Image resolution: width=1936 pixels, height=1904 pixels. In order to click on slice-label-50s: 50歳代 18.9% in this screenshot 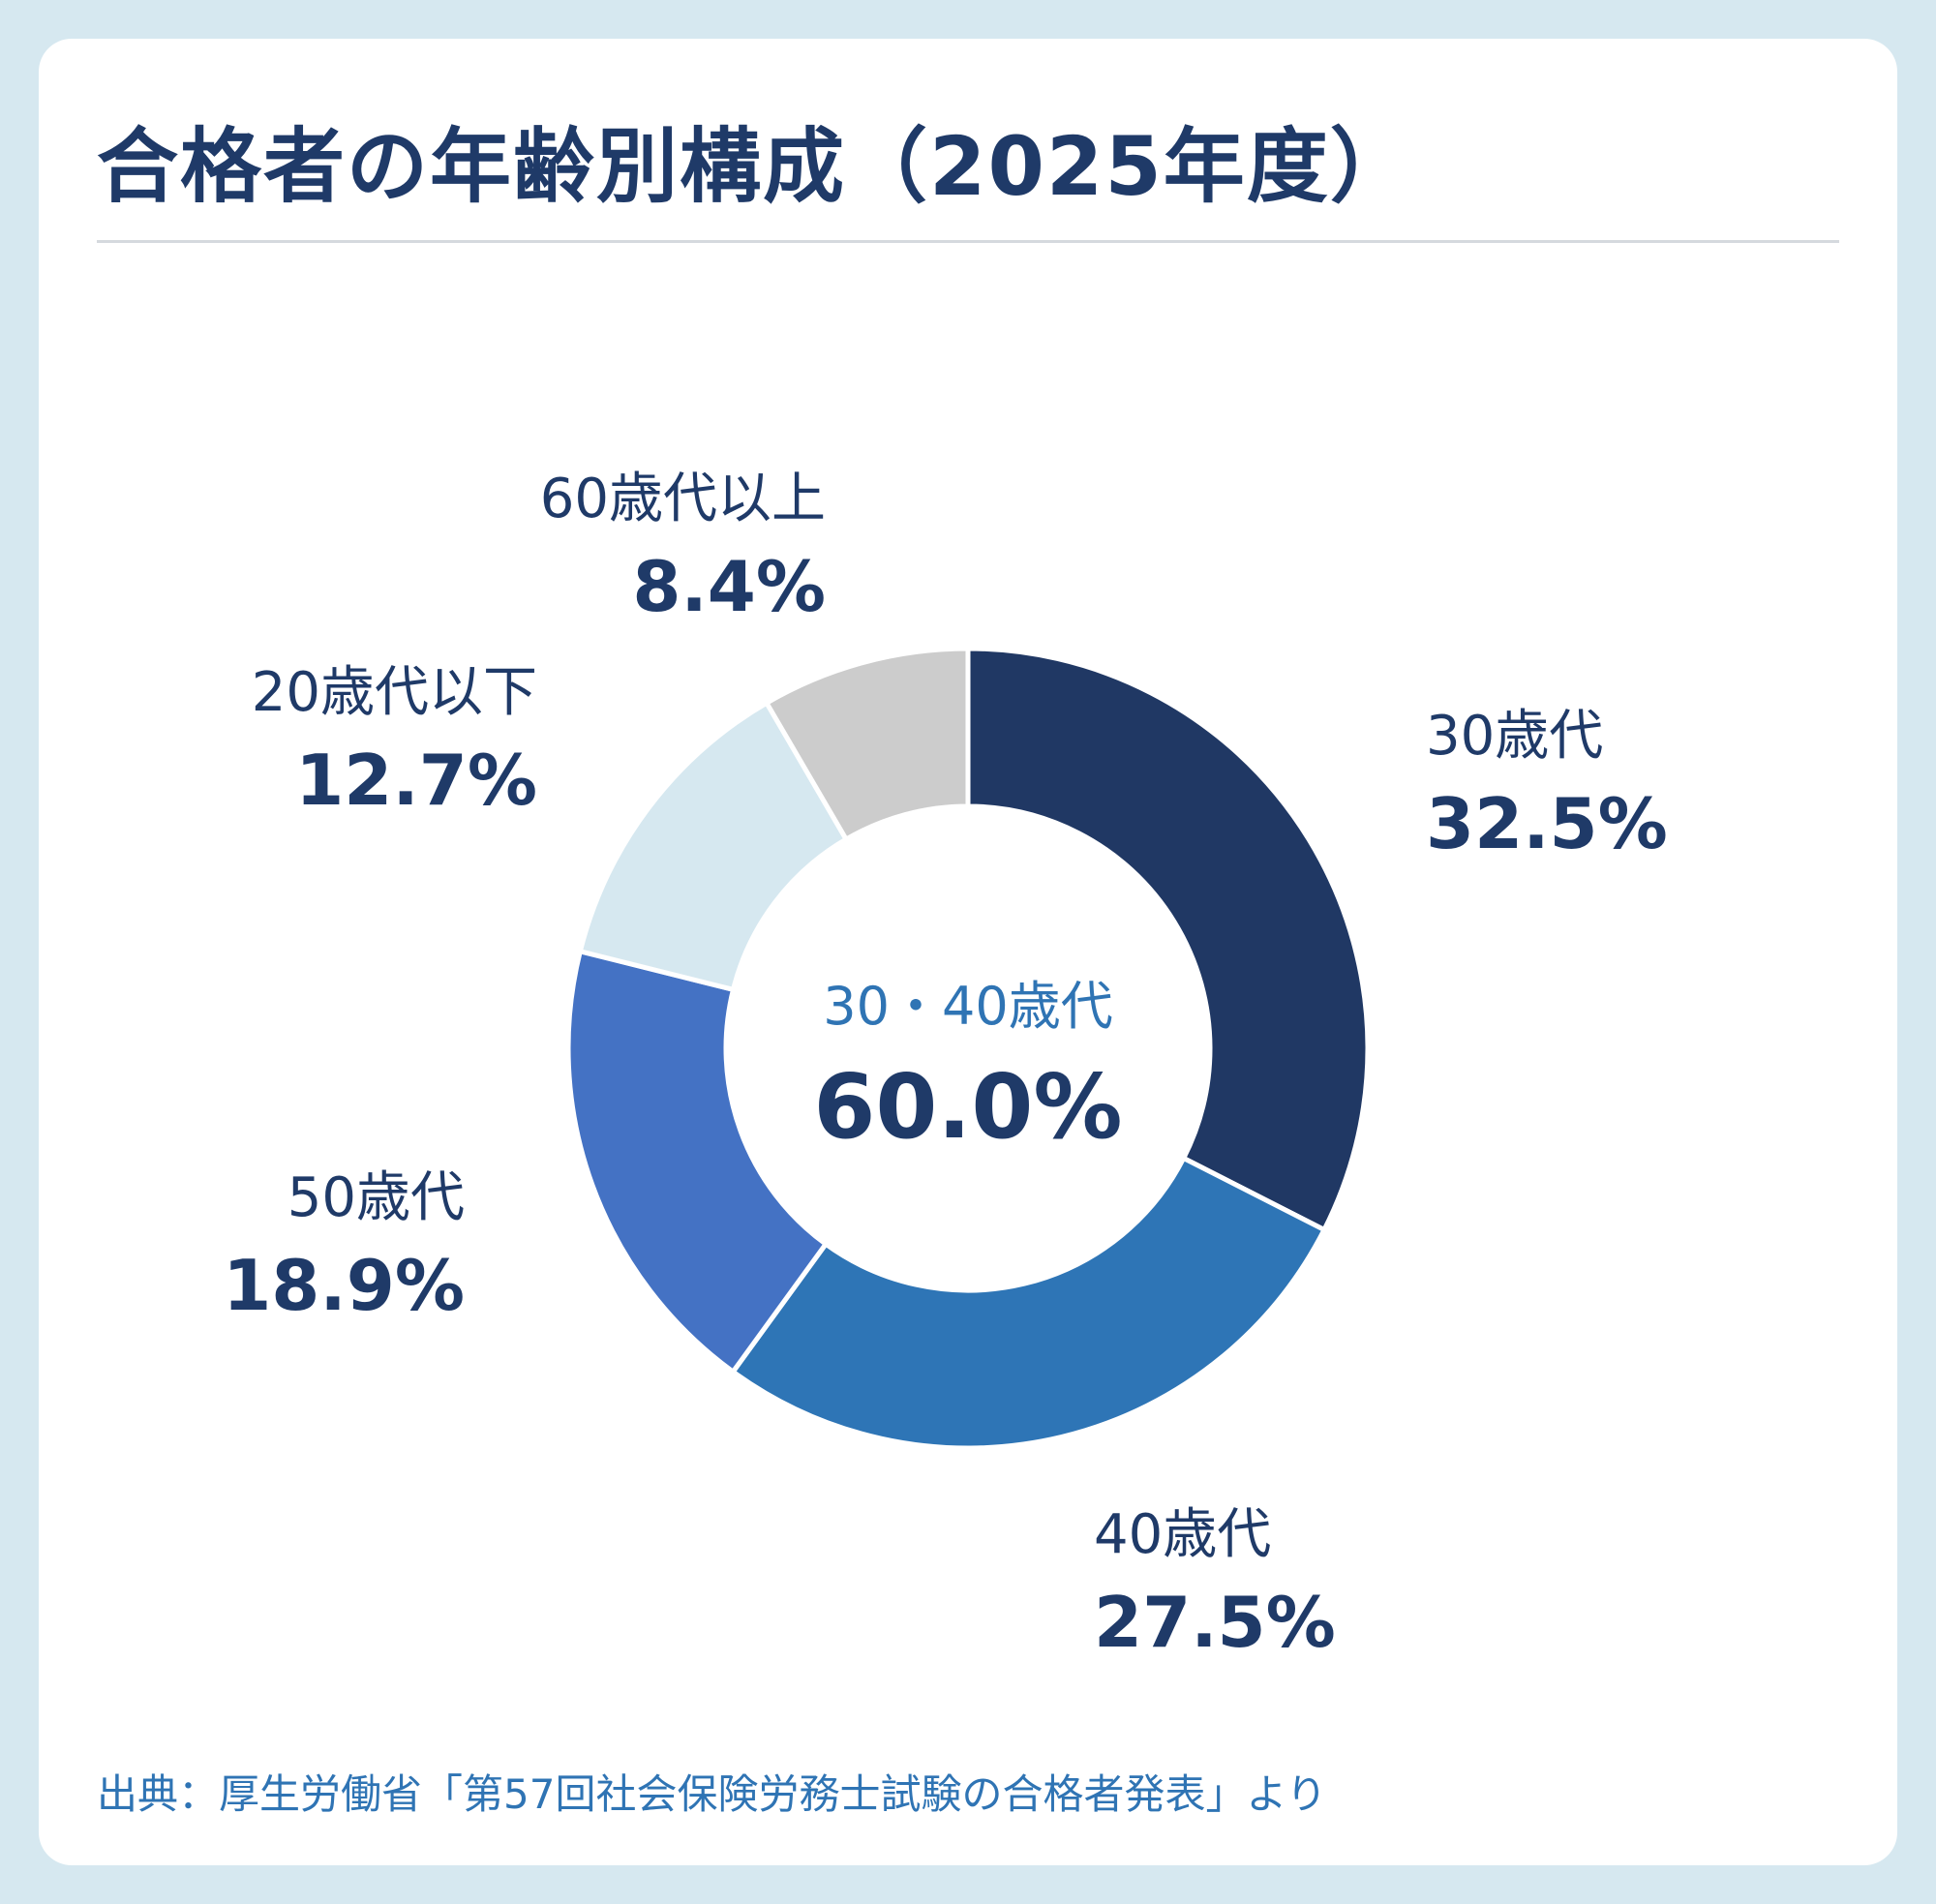, I will do `click(305, 1246)`.